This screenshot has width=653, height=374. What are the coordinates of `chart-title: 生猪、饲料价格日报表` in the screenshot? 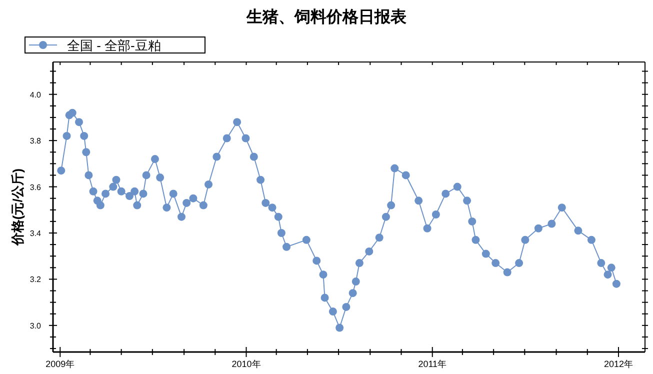 It's located at (327, 17).